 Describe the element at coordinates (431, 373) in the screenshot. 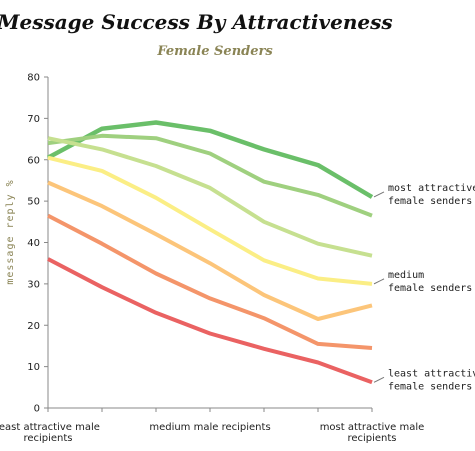

I see `annotation-label: least attractive` at that location.